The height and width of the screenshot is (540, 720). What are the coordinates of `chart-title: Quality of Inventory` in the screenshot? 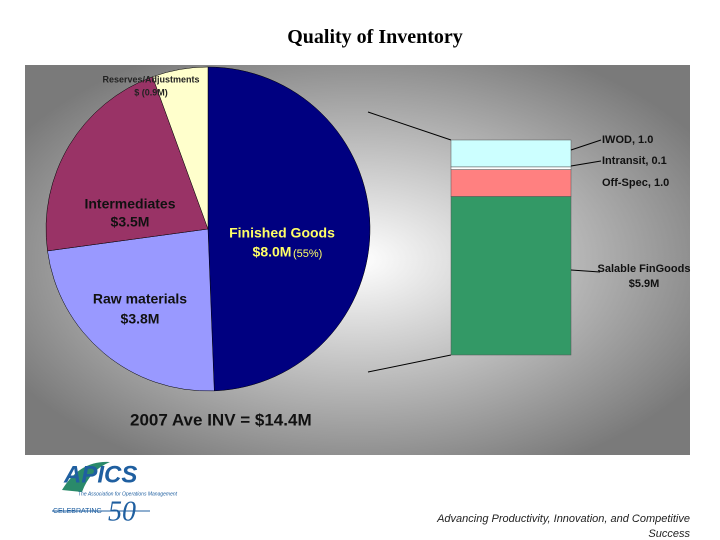 It's located at (375, 37).